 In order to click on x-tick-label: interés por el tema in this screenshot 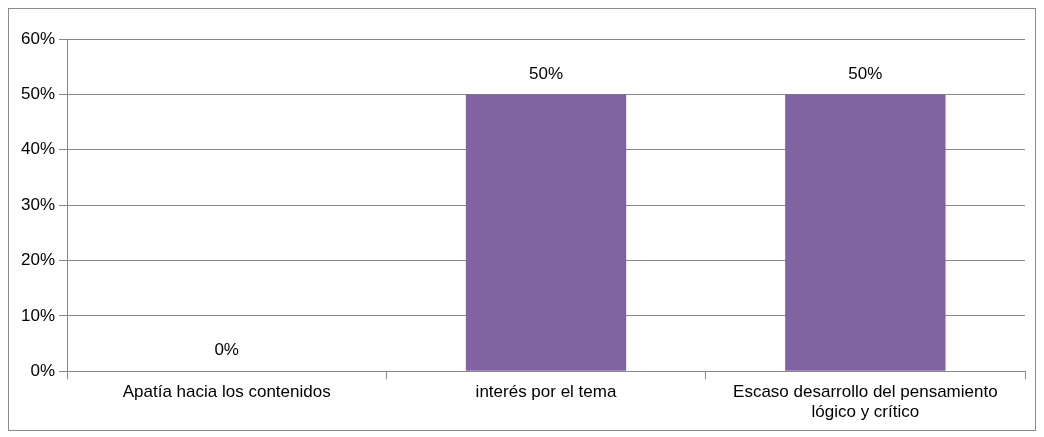, I will do `click(546, 392)`.